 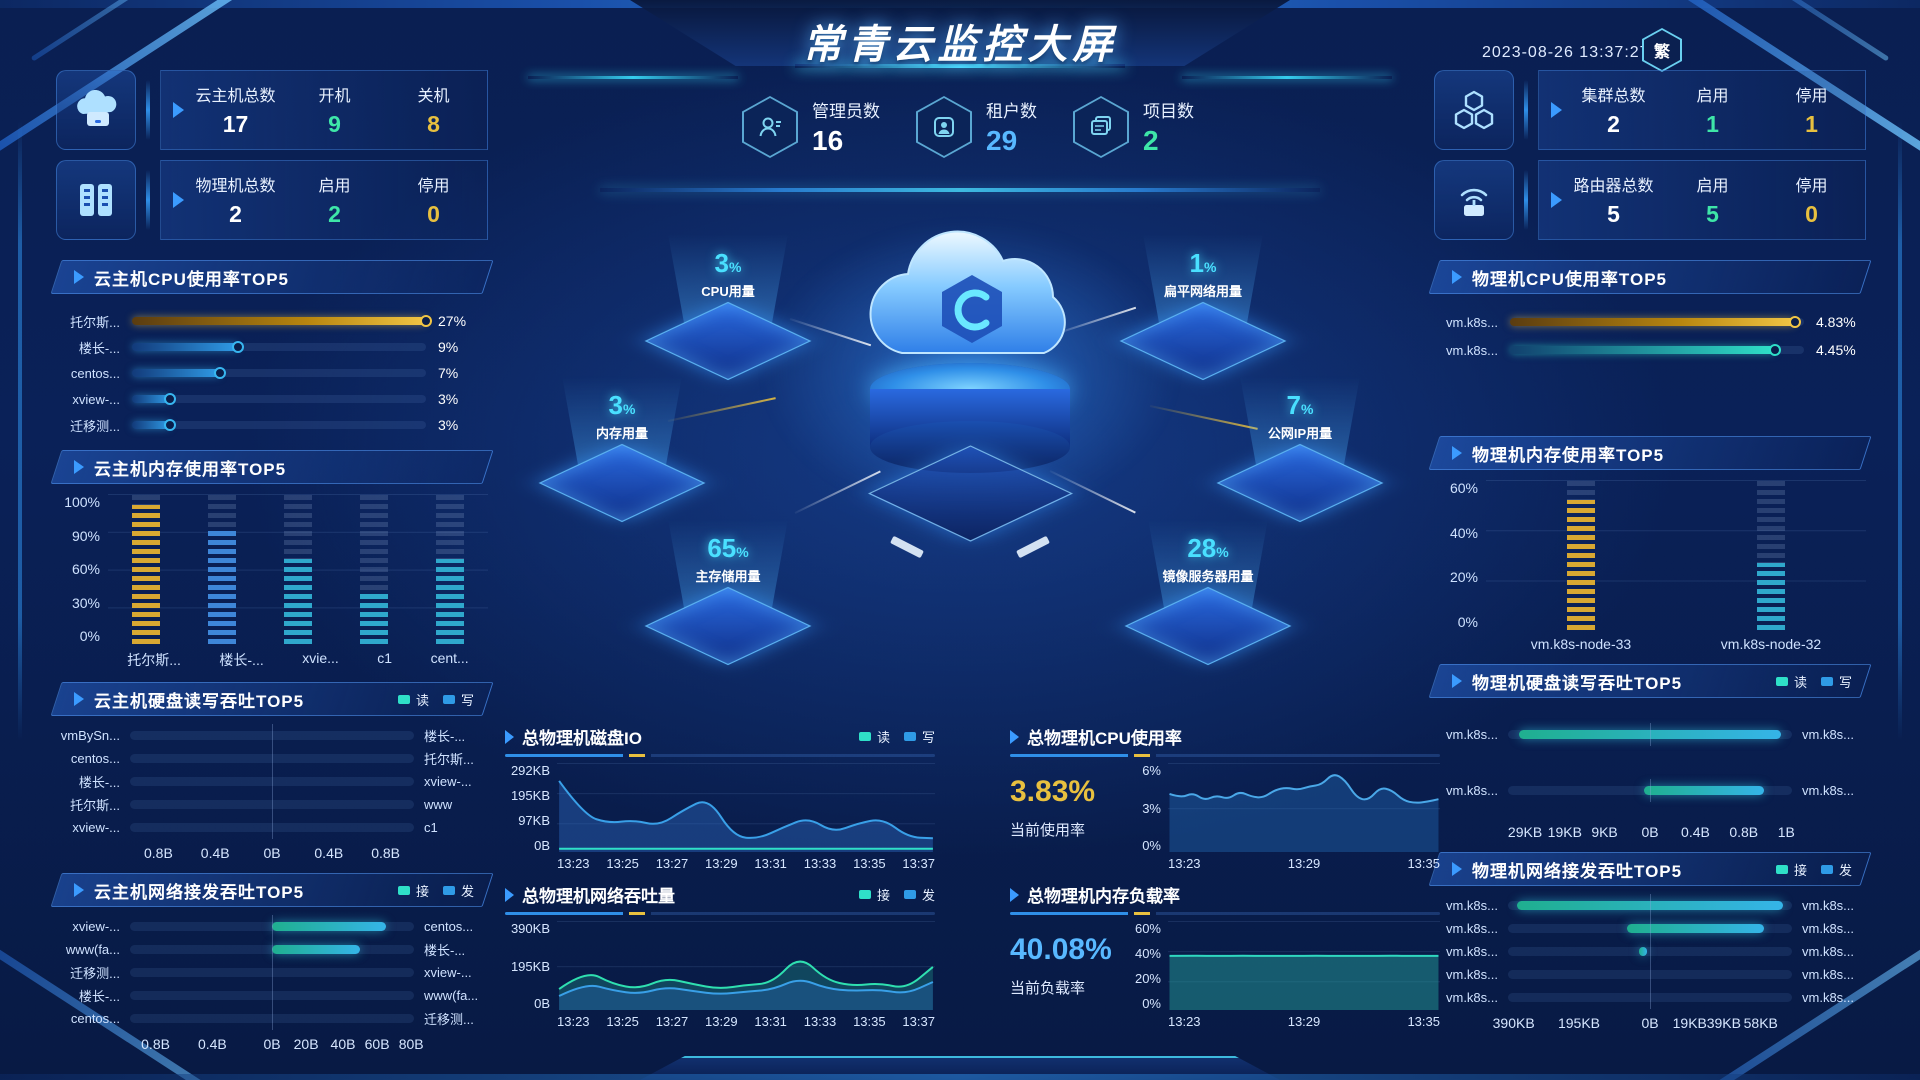 What do you see at coordinates (1650, 1023) in the screenshot?
I see `x-tick: 0B` at bounding box center [1650, 1023].